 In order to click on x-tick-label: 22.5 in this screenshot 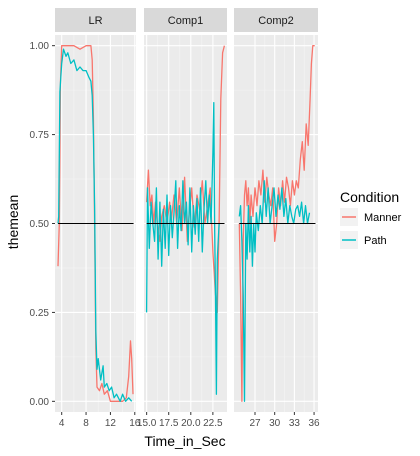, I will do `click(213, 423)`.